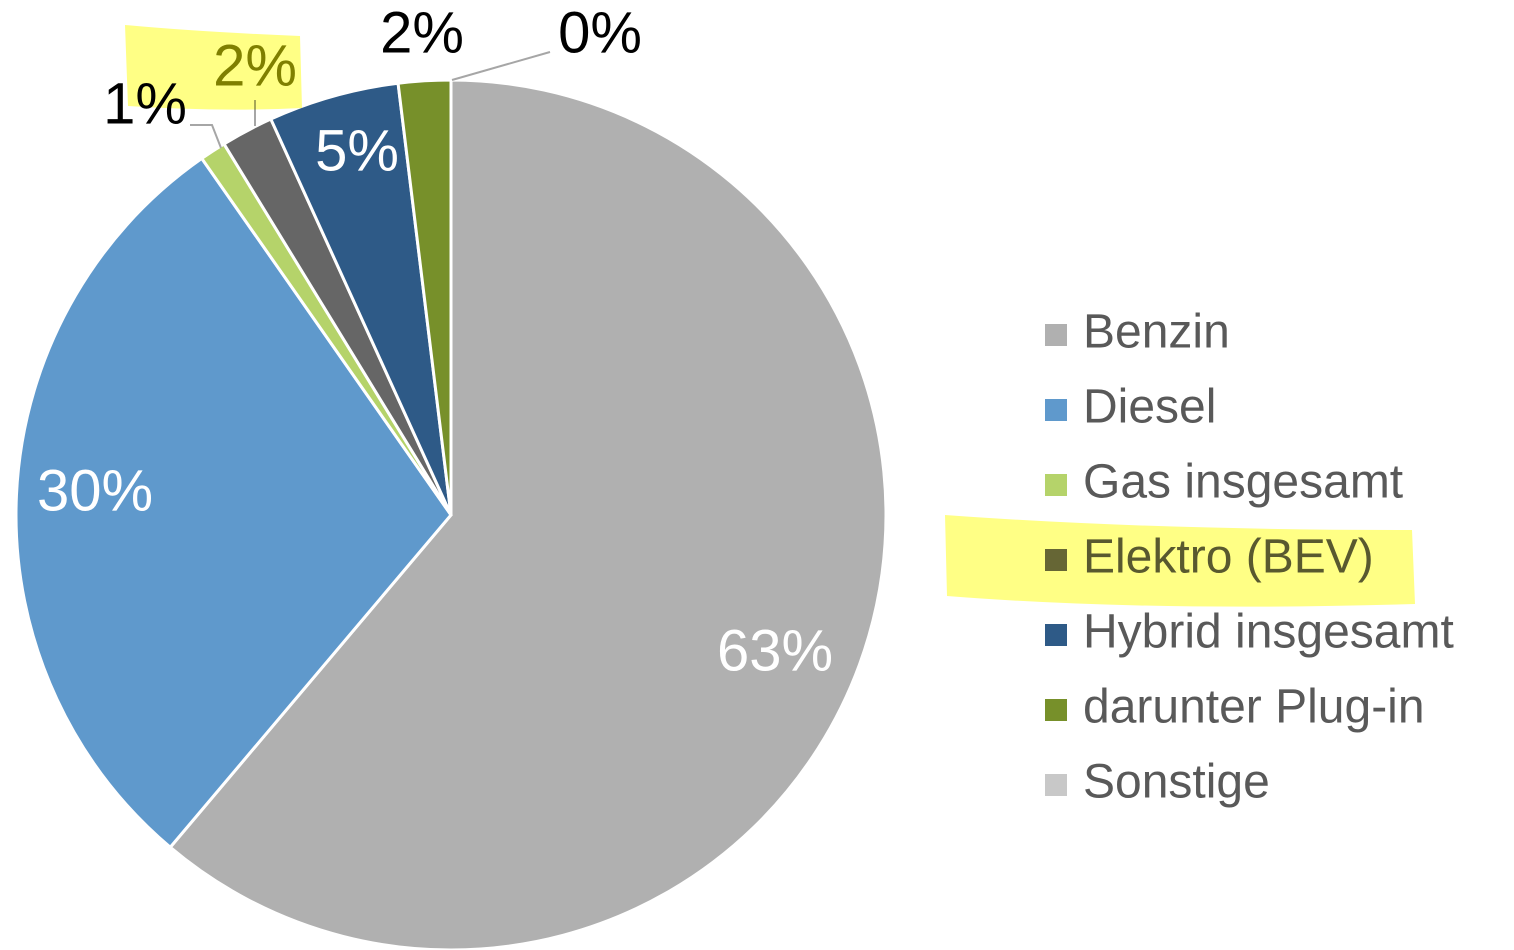  I want to click on data-label: 63%, so click(775, 650).